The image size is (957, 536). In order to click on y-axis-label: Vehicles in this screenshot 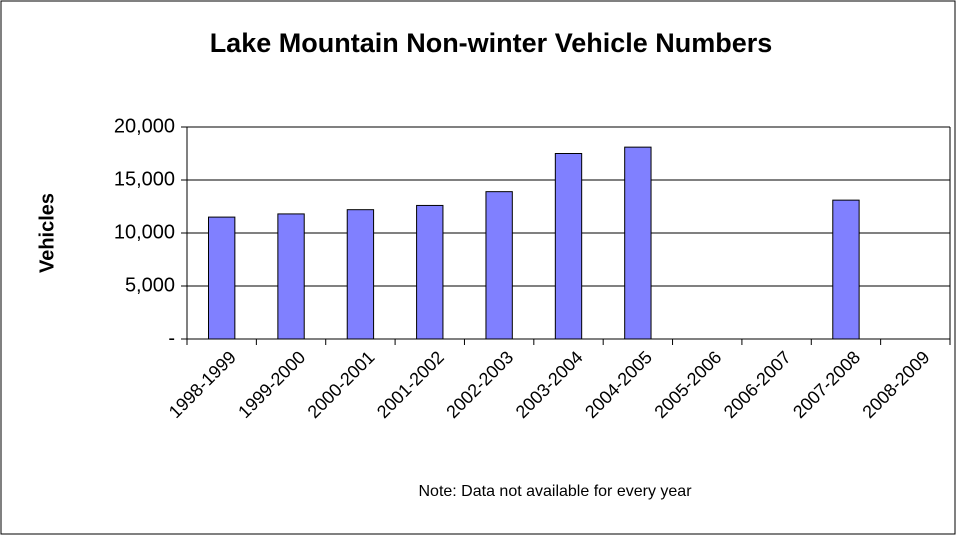, I will do `click(47, 233)`.